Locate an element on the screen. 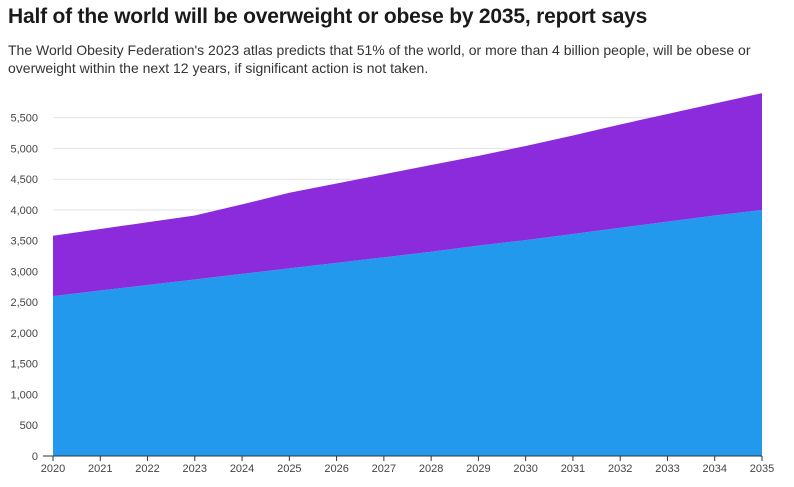 This screenshot has width=794, height=487. x-tick-label: 2033 is located at coordinates (667, 469).